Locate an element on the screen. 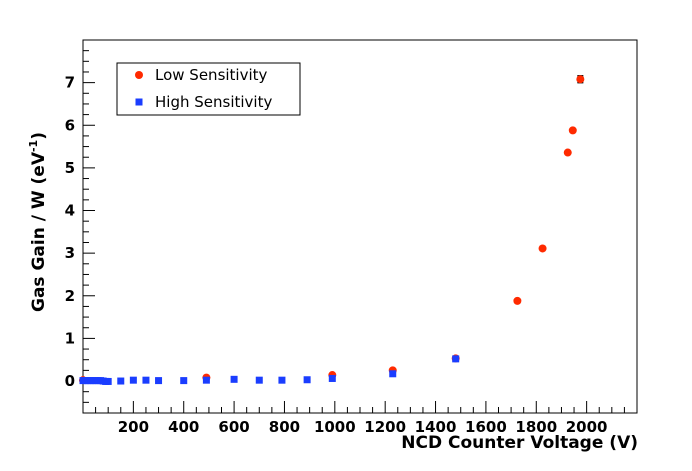  x-tick-label: 1400 is located at coordinates (436, 427).